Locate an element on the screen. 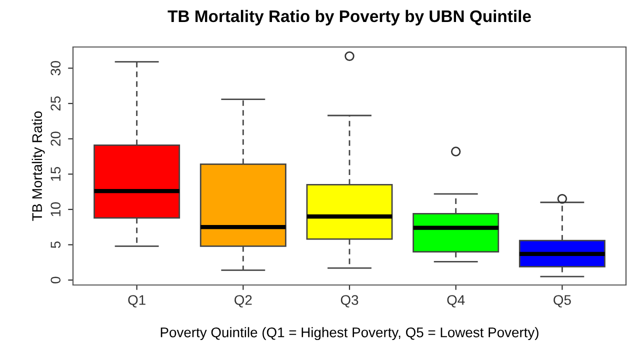 The width and height of the screenshot is (630, 363). x-tick-label: Q2 is located at coordinates (243, 301).